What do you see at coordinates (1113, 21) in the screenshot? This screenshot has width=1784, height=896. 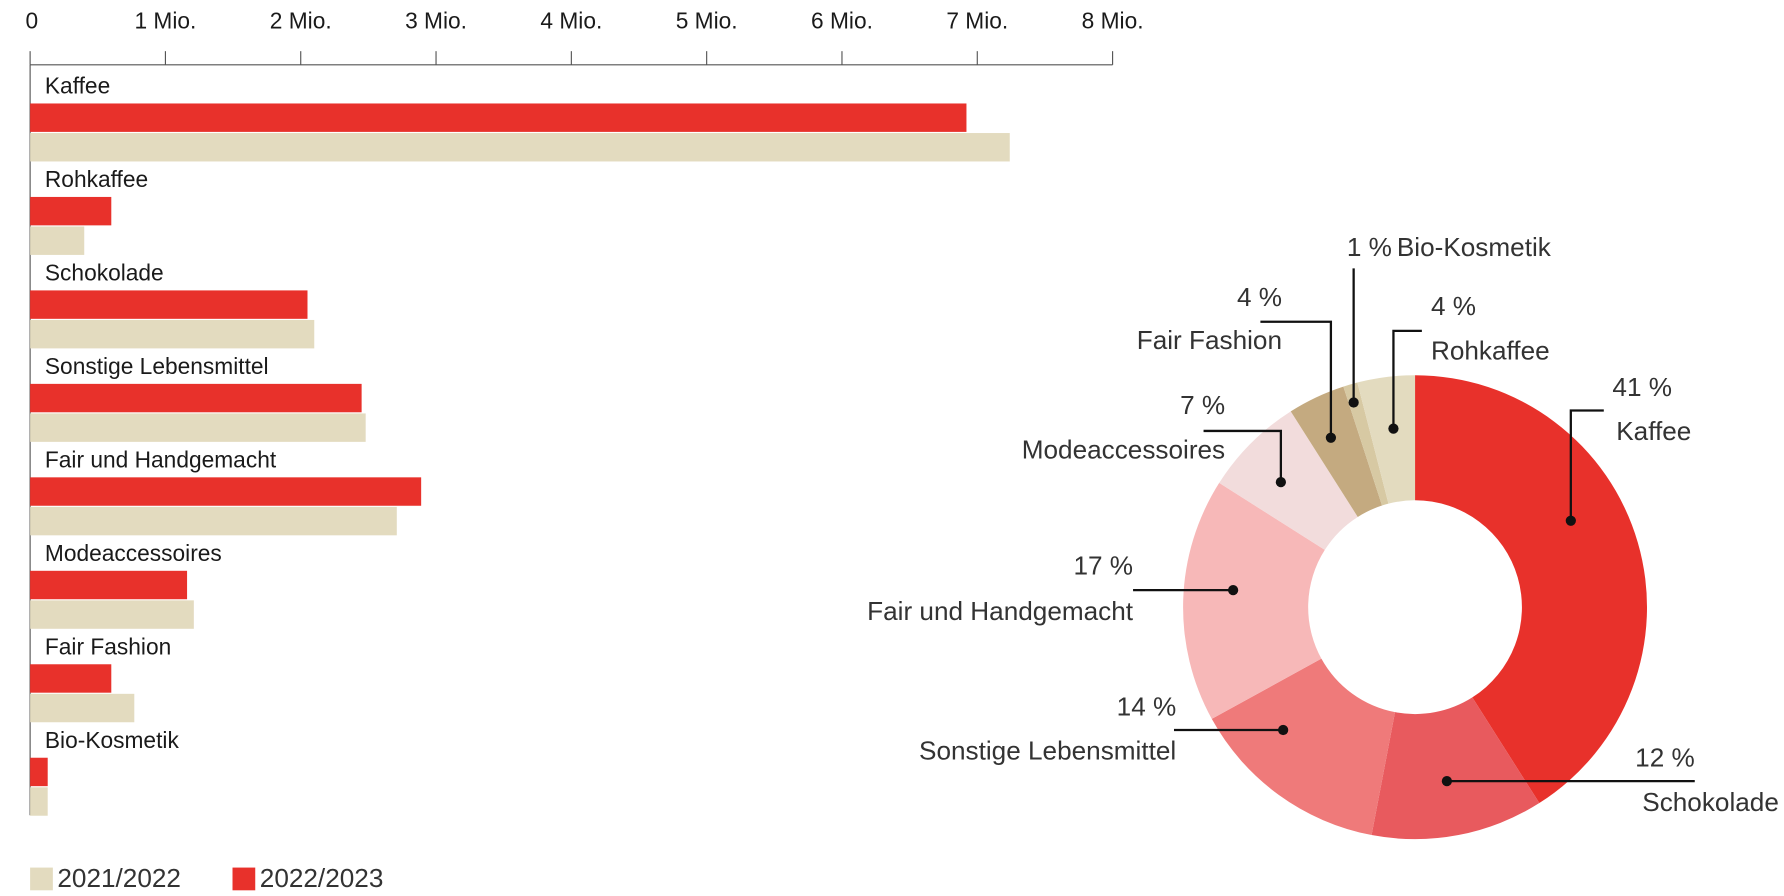 I see `x-tick-label: 8 Mio.` at bounding box center [1113, 21].